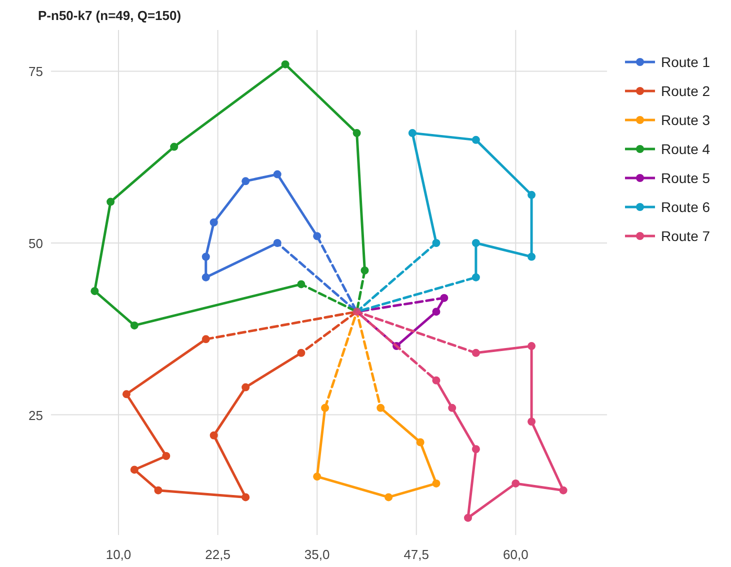 Image resolution: width=731 pixels, height=567 pixels. Describe the element at coordinates (35, 72) in the screenshot. I see `y-tick-label: 75` at that location.